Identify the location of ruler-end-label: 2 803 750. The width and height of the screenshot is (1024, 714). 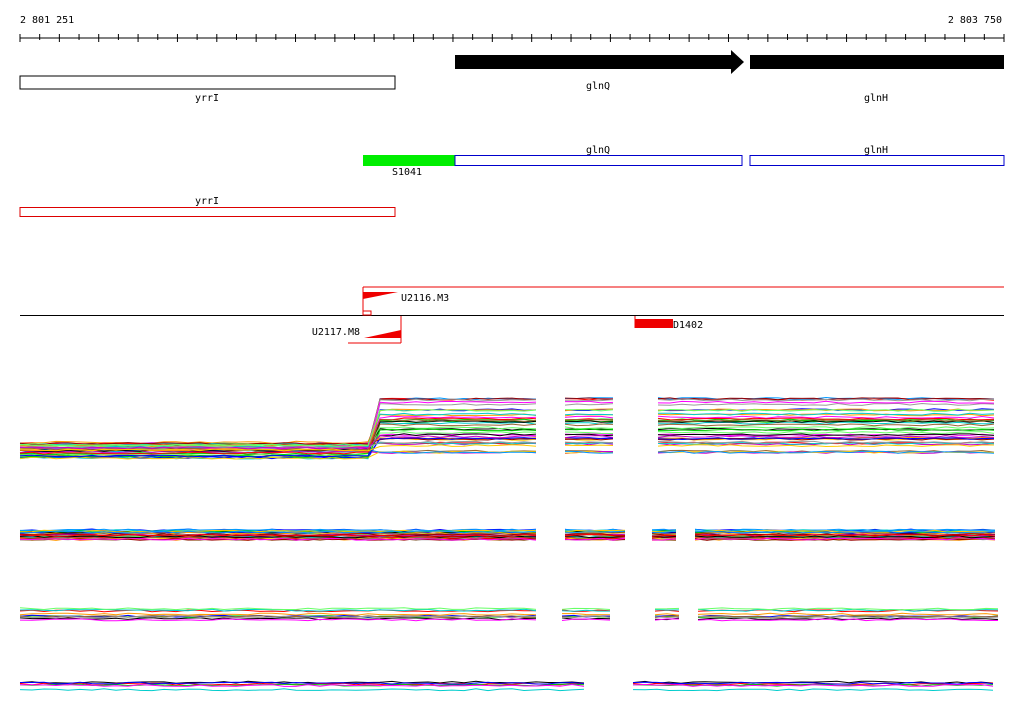
(975, 20).